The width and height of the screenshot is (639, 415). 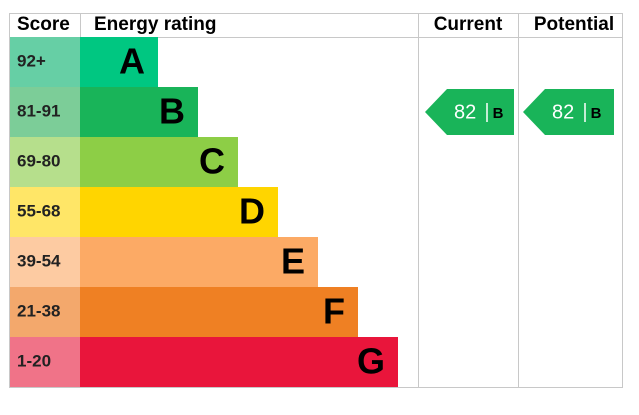 What do you see at coordinates (371, 361) in the screenshot?
I see `band-letter: G` at bounding box center [371, 361].